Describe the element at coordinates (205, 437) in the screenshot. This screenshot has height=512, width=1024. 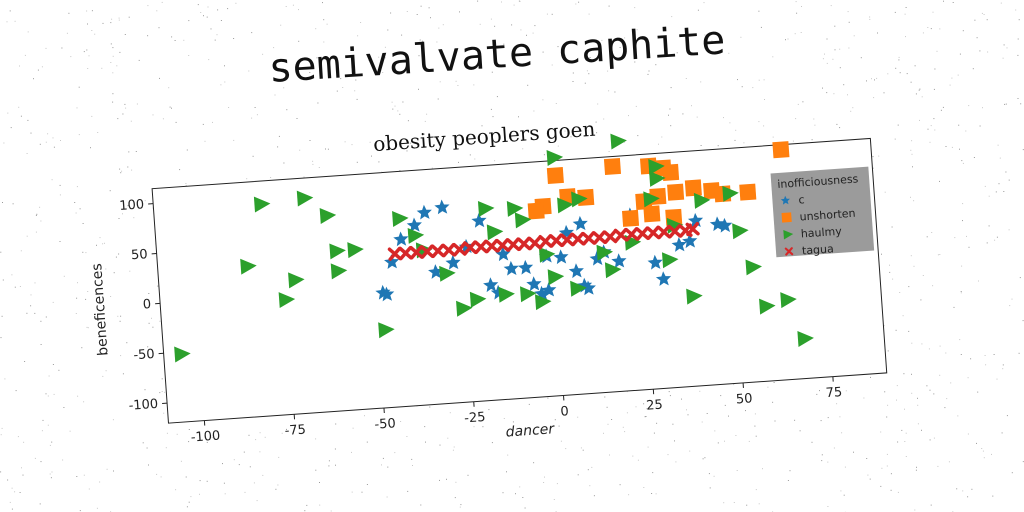
I see `x-tick-label: -100` at that location.